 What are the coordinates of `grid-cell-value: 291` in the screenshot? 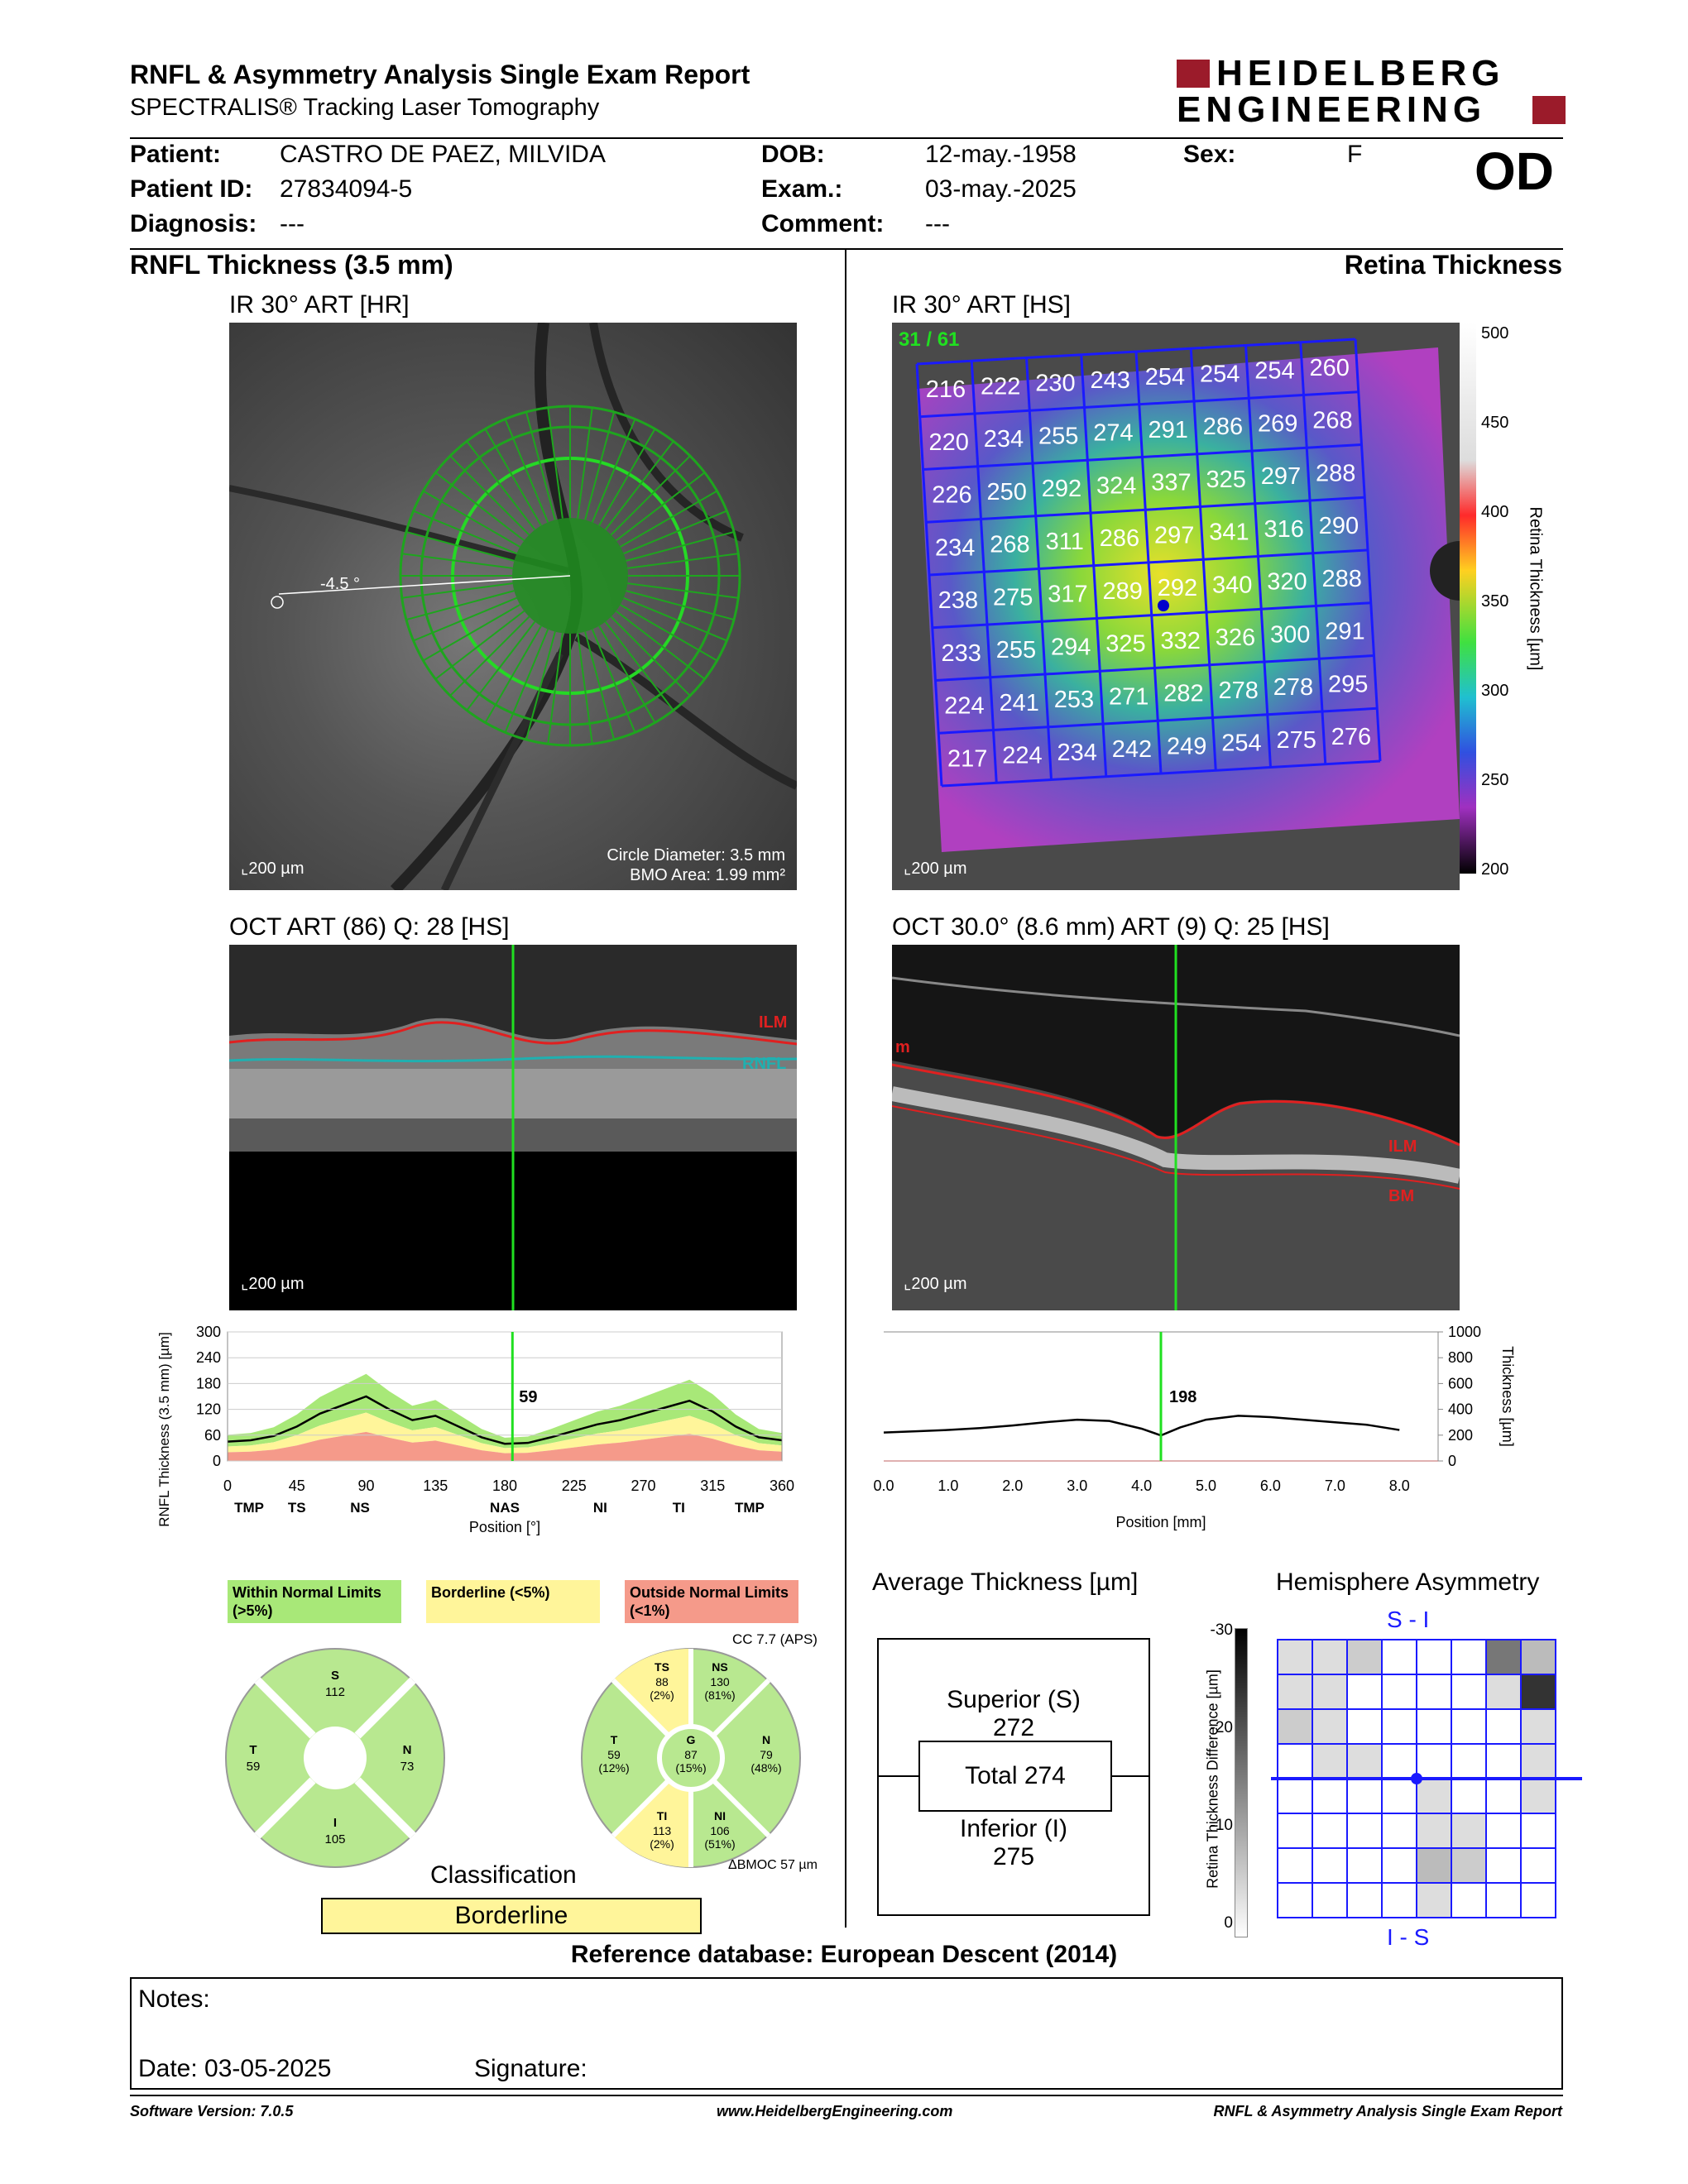 It's located at (1344, 632).